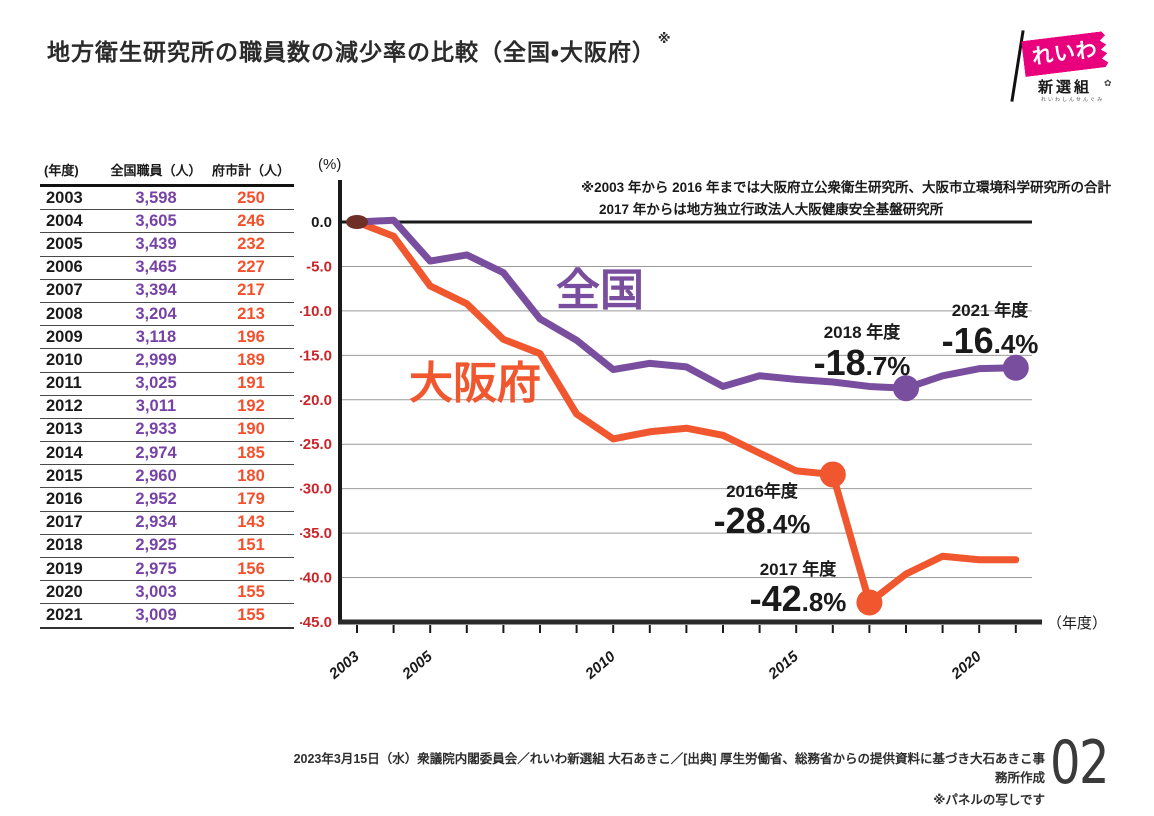 Image resolution: width=1154 pixels, height=816 pixels. I want to click on table-row: 2019 2,975 156, so click(167, 568).